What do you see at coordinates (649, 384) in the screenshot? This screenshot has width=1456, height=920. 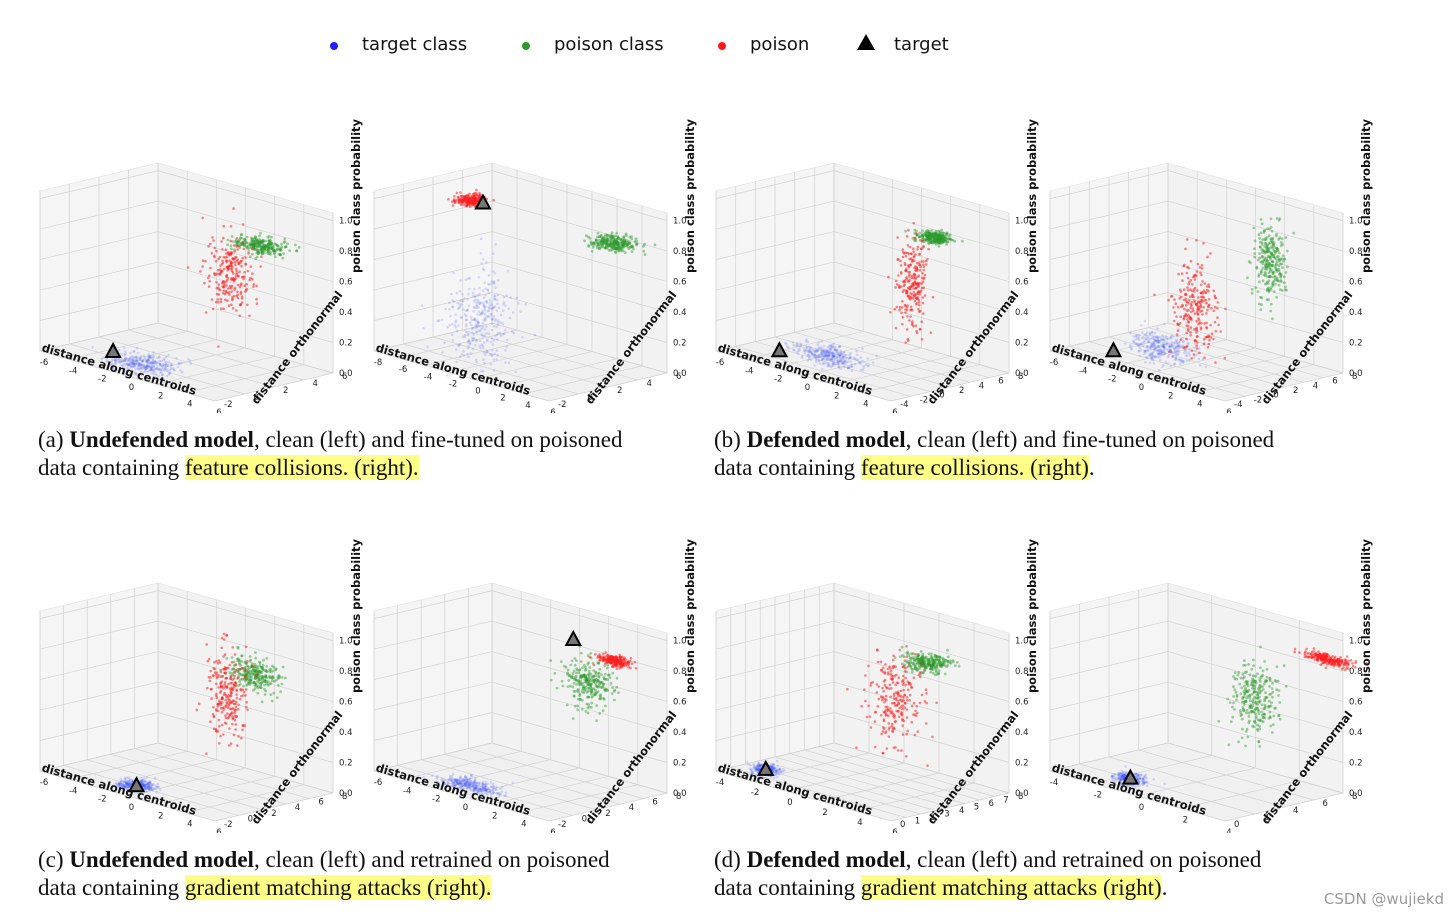 I see `y-tick-label: 4` at bounding box center [649, 384].